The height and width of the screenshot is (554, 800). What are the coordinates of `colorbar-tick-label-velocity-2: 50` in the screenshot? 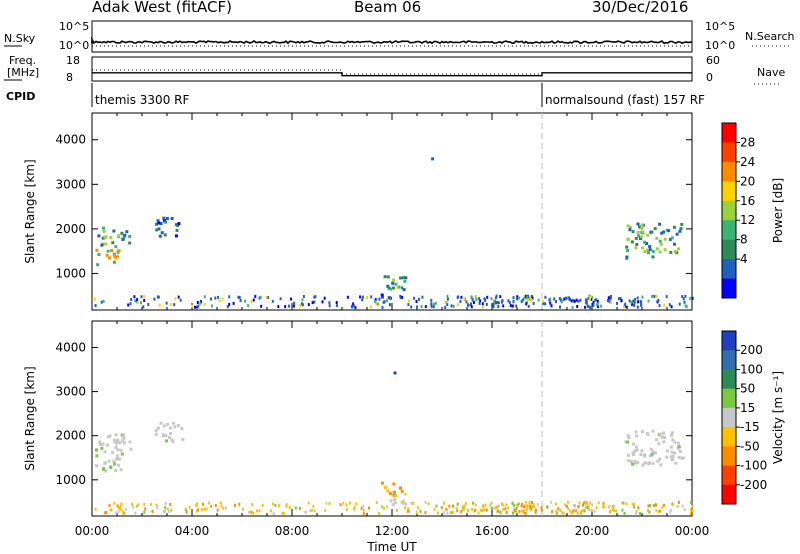 It's located at (747, 389).